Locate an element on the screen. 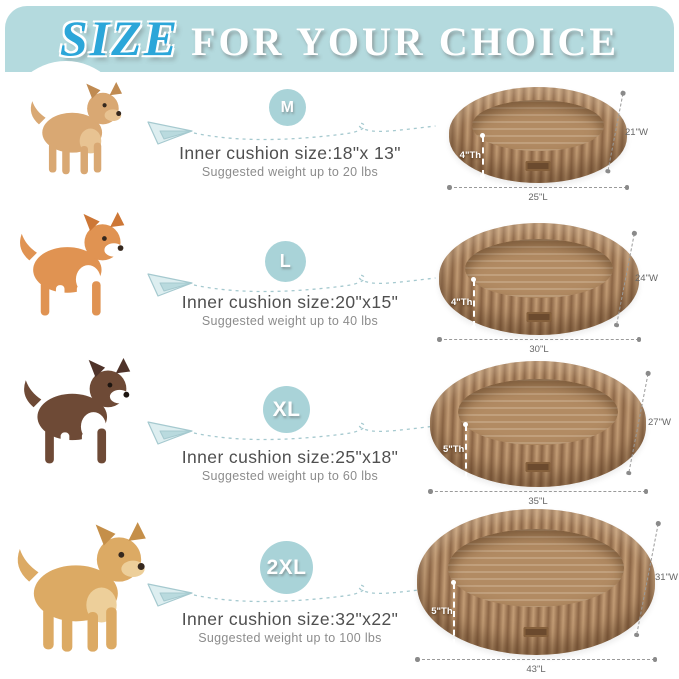 This screenshot has height=679, width=679. bed-illustration: 5"Th 27"W 35"L is located at coordinates (553, 435).